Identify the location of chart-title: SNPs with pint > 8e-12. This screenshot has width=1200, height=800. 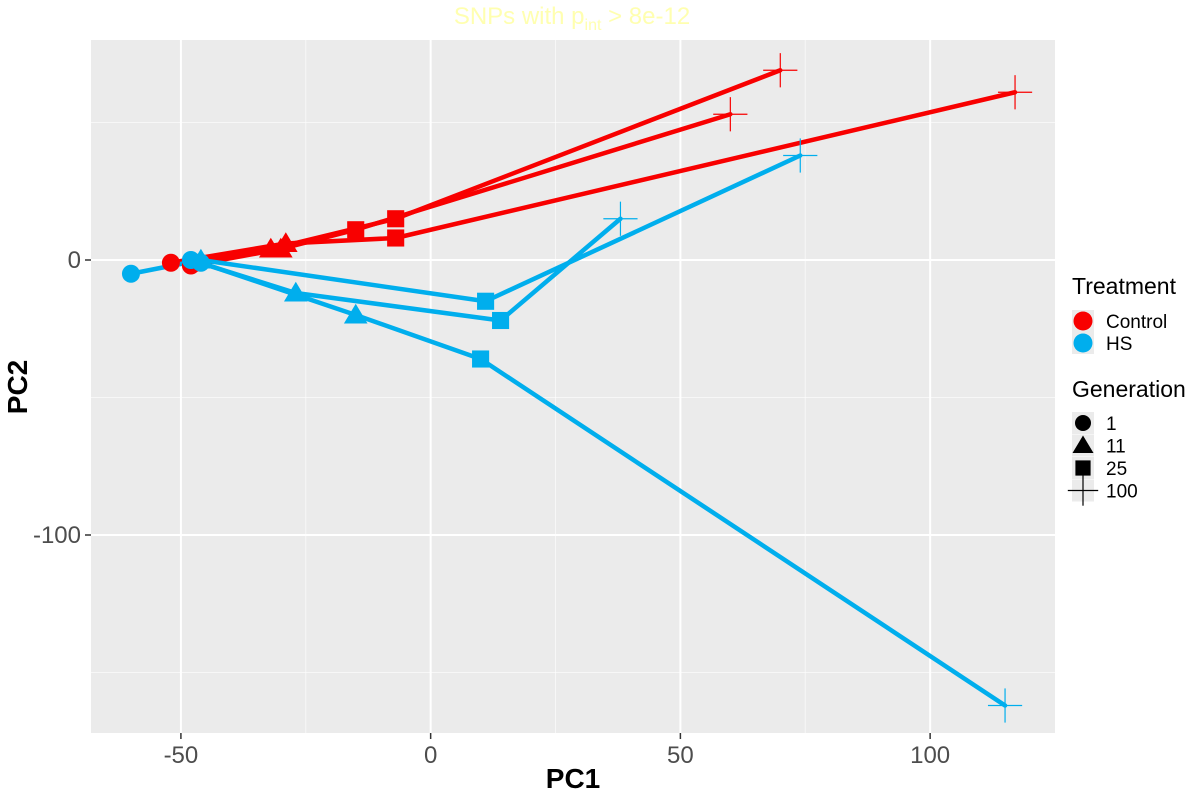
(572, 18).